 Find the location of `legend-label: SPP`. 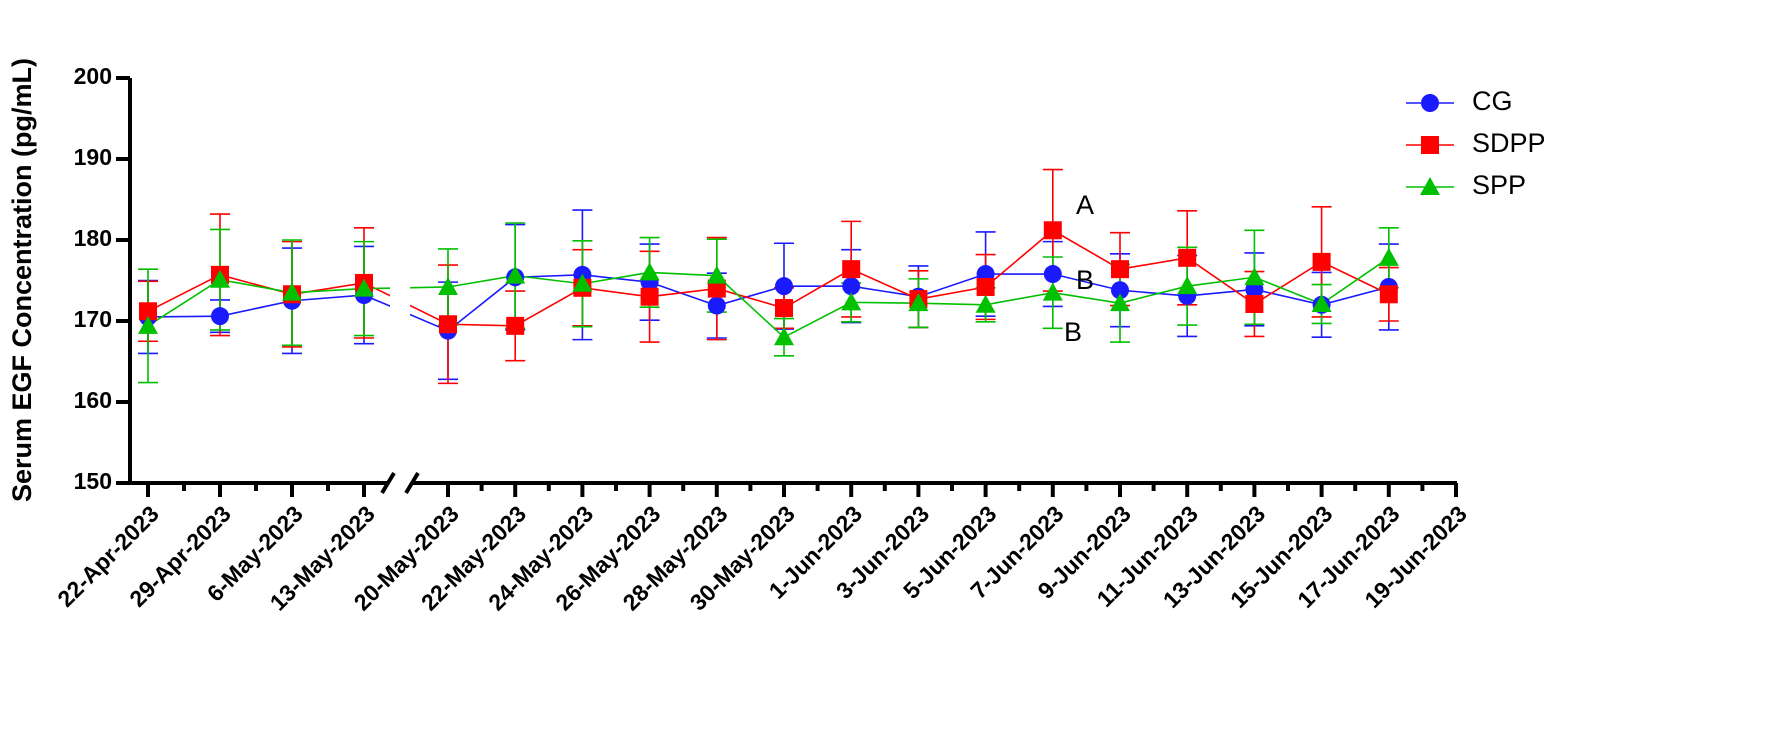

legend-label: SPP is located at coordinates (1499, 185).